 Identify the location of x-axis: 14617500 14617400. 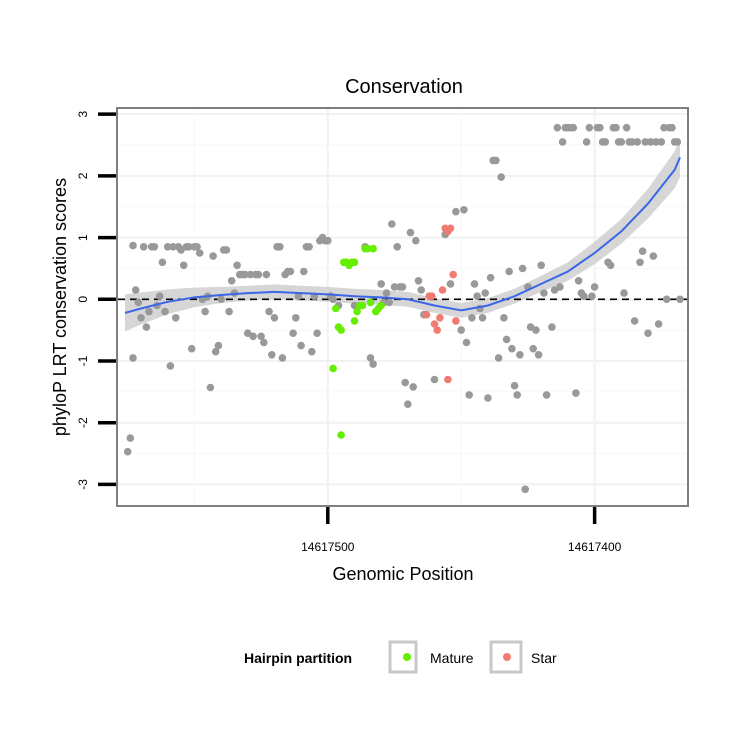
(461, 530).